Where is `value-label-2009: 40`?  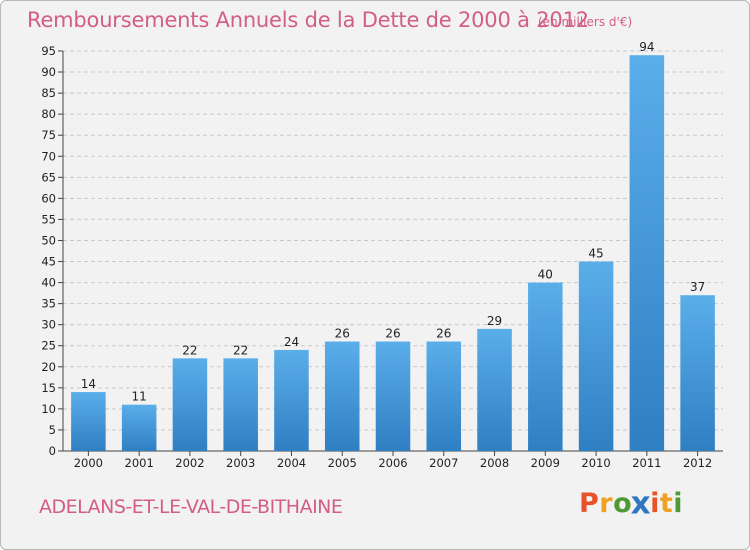
value-label-2009: 40 is located at coordinates (545, 275).